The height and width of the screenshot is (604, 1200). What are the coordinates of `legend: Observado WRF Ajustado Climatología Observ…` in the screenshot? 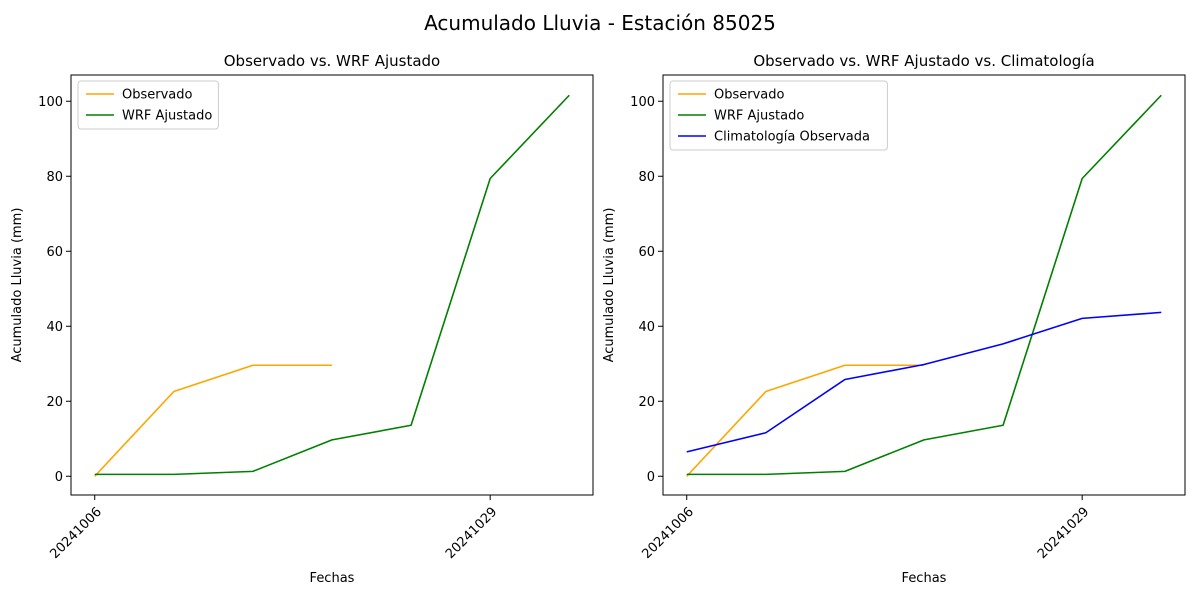 It's located at (778, 115).